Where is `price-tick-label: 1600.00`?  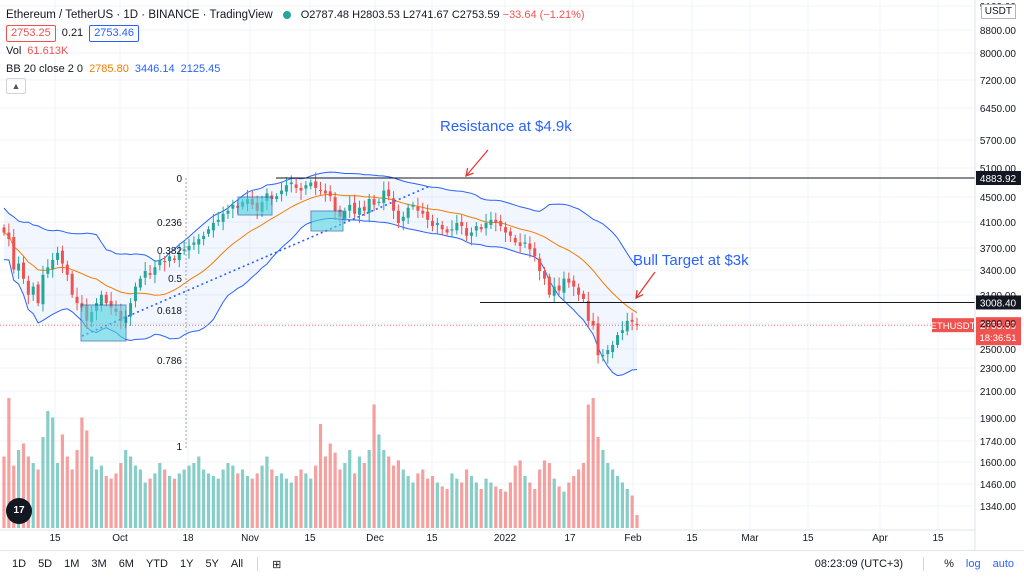 price-tick-label: 1600.00 is located at coordinates (998, 463).